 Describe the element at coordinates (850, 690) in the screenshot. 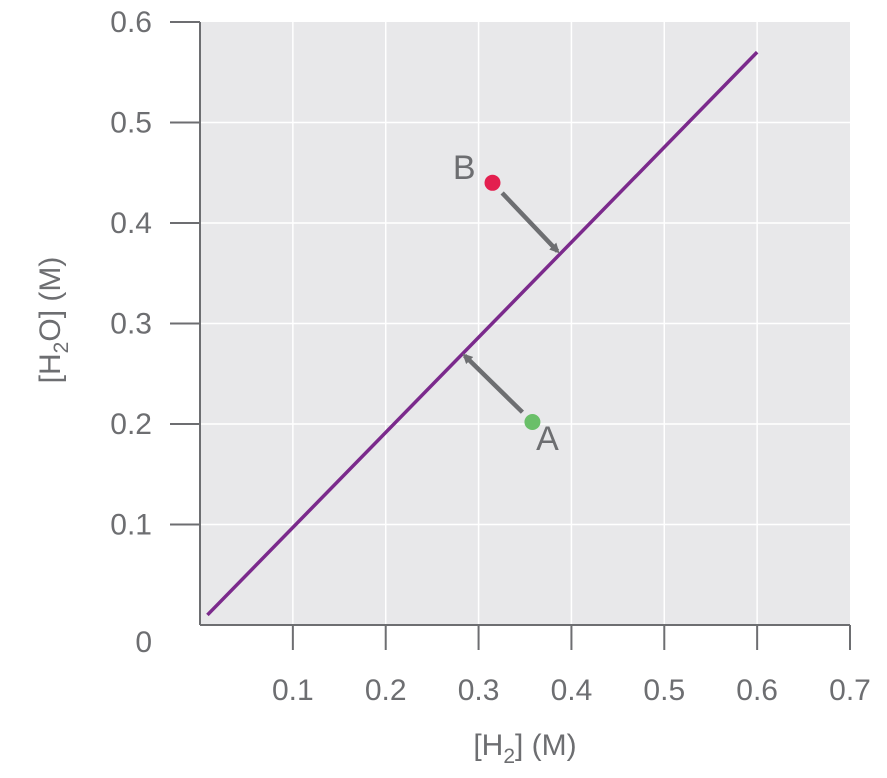

I see `x-tick-label: 0.7` at that location.